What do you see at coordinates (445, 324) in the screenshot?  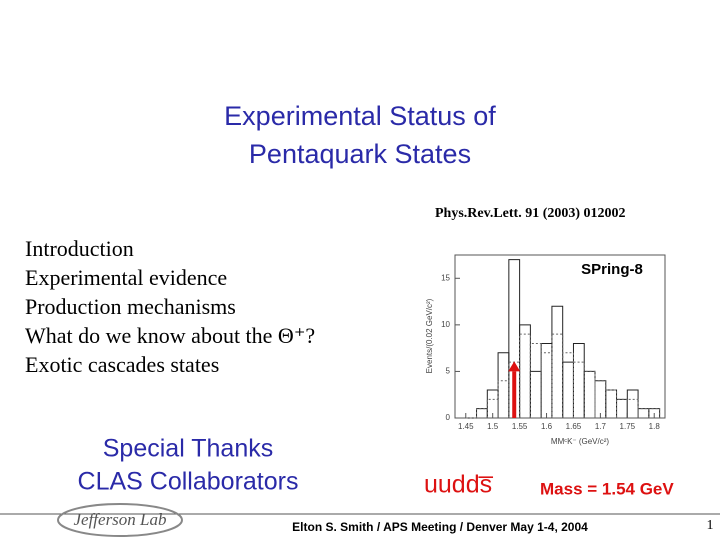 I see `y-tick-label: 10` at bounding box center [445, 324].